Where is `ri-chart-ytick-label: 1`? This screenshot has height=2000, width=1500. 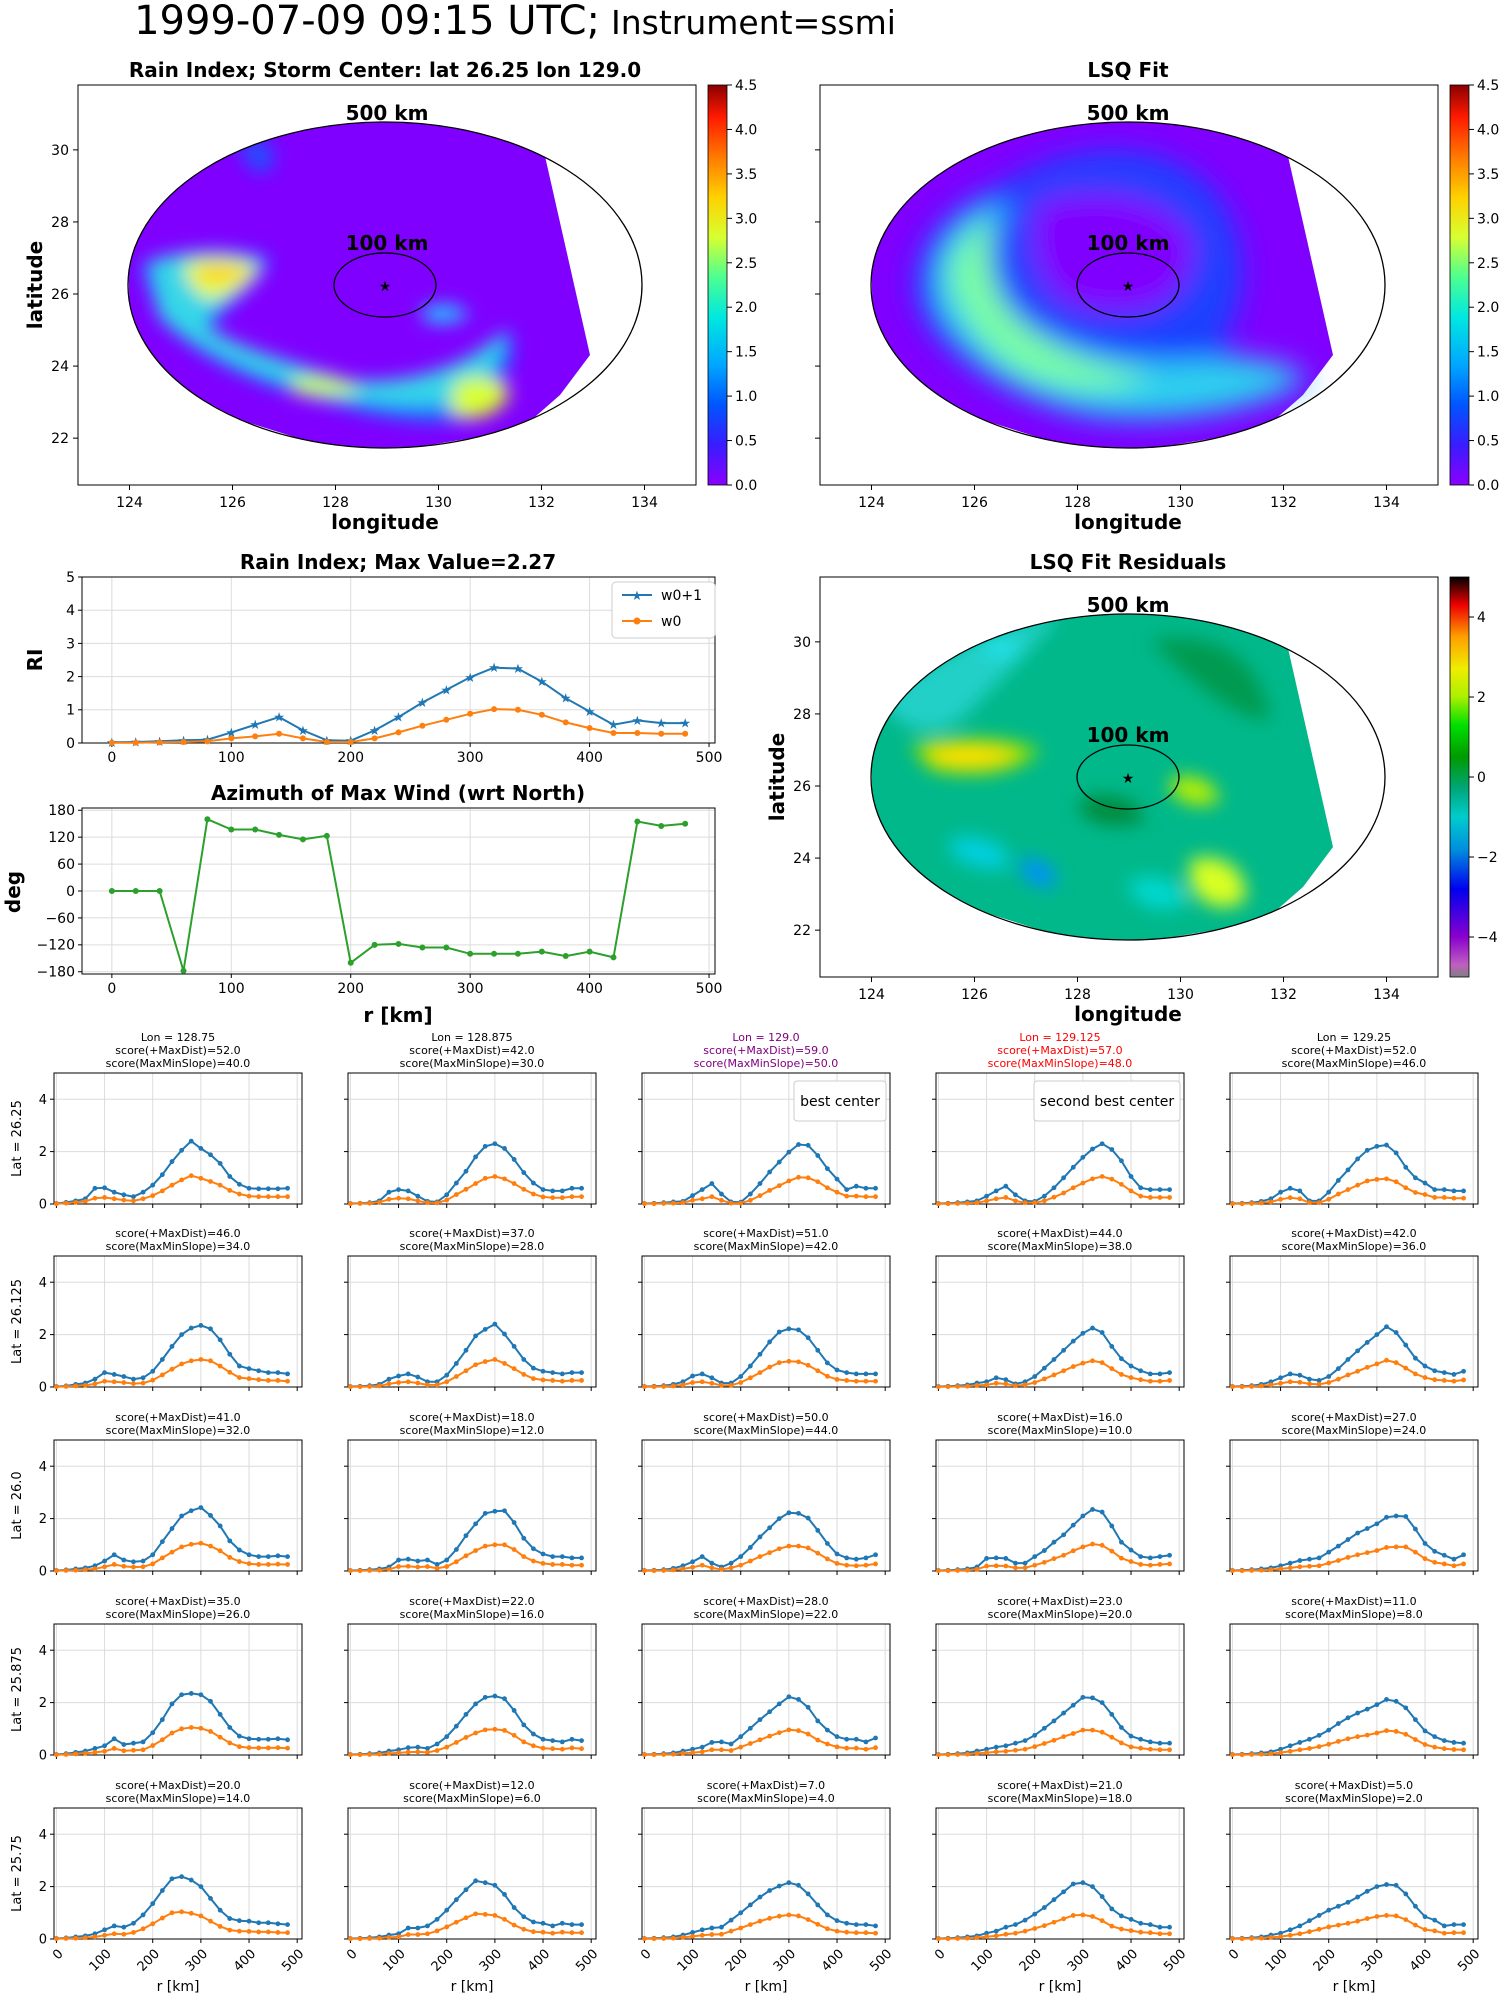 ri-chart-ytick-label: 1 is located at coordinates (70, 711).